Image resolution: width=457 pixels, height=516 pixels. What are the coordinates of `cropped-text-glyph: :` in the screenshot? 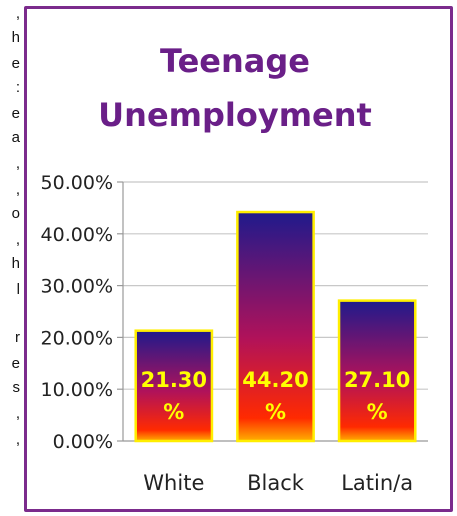 It's located at (17, 87).